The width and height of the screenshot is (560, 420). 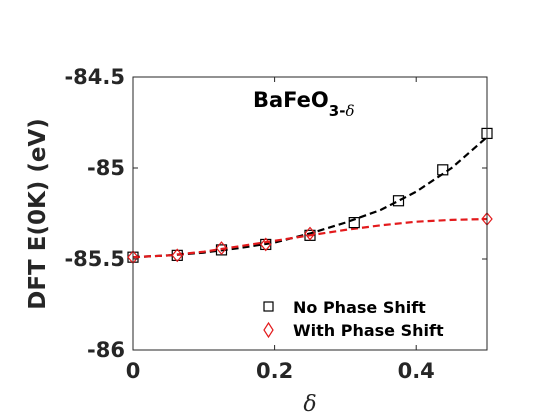 I want to click on chart-title-delta: δ, so click(x=349, y=111).